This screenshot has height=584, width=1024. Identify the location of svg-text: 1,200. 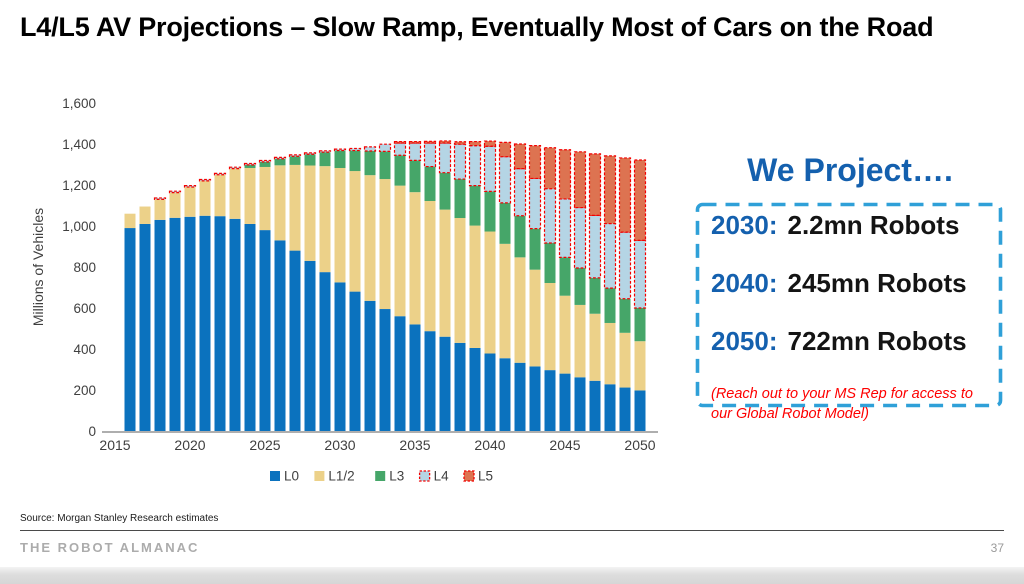
(79, 185).